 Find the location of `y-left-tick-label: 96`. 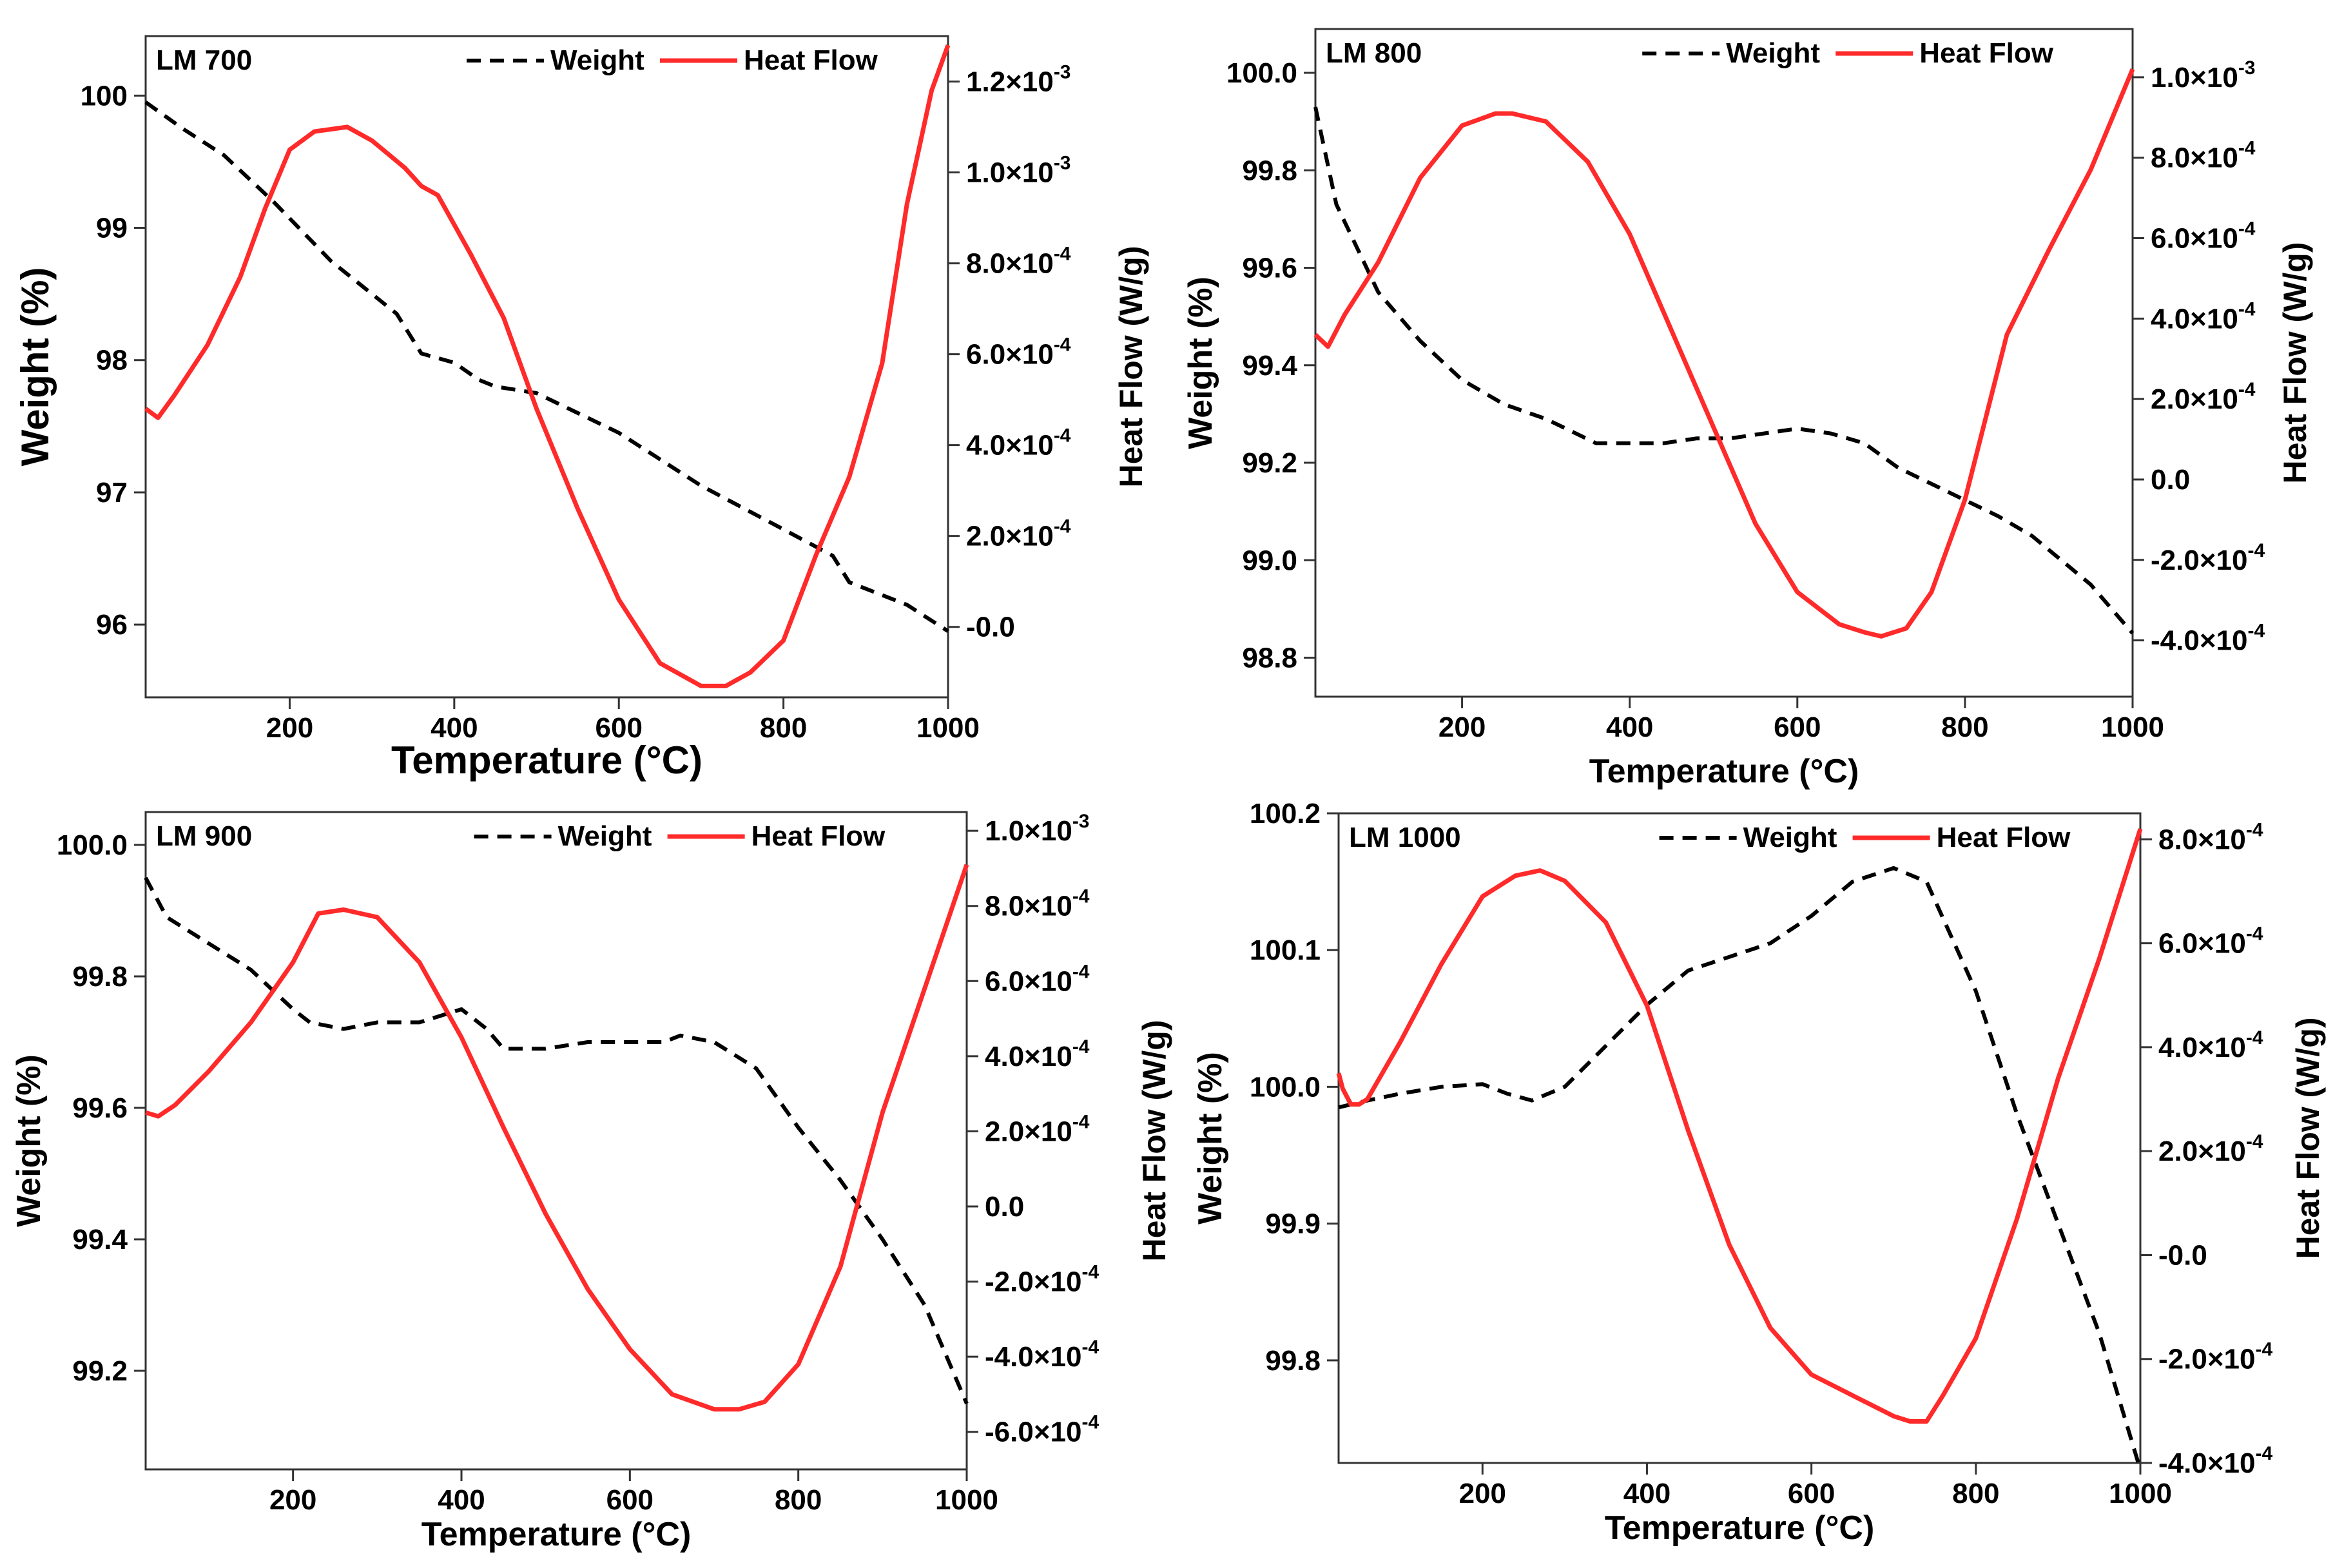

y-left-tick-label: 96 is located at coordinates (112, 625).